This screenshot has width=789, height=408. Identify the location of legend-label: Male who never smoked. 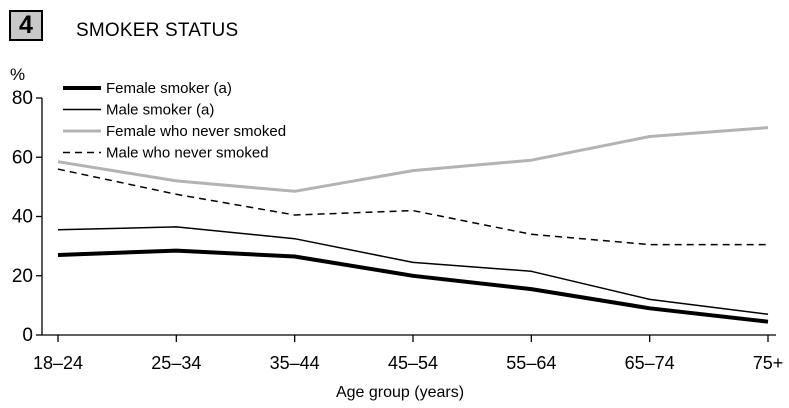
(187, 153).